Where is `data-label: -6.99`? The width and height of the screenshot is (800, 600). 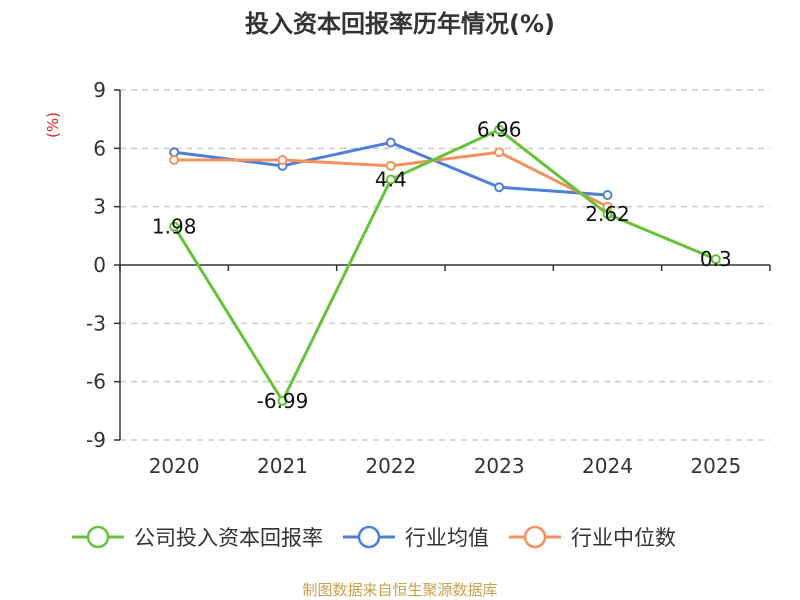
data-label: -6.99 is located at coordinates (283, 401).